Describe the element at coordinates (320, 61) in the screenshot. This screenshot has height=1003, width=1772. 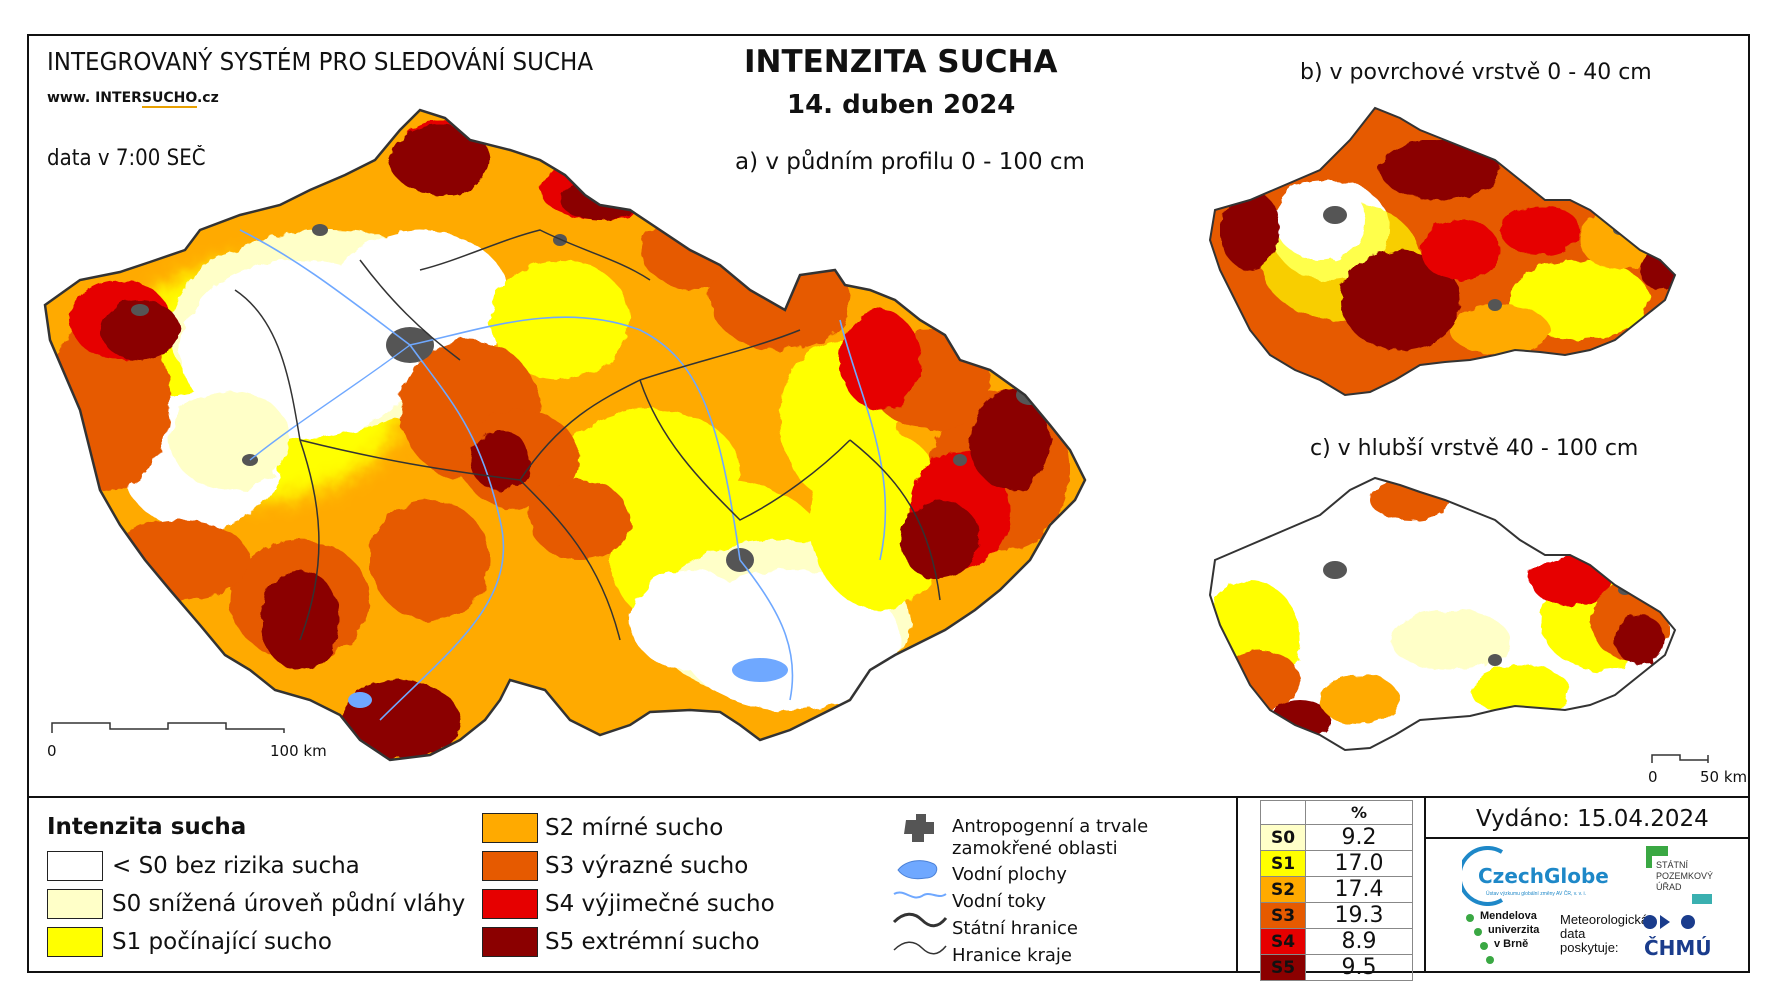
I see `system-name: INTEGROVANÝ SYSTÉM PRO SLEDOVÁNÍ SUCHA` at that location.